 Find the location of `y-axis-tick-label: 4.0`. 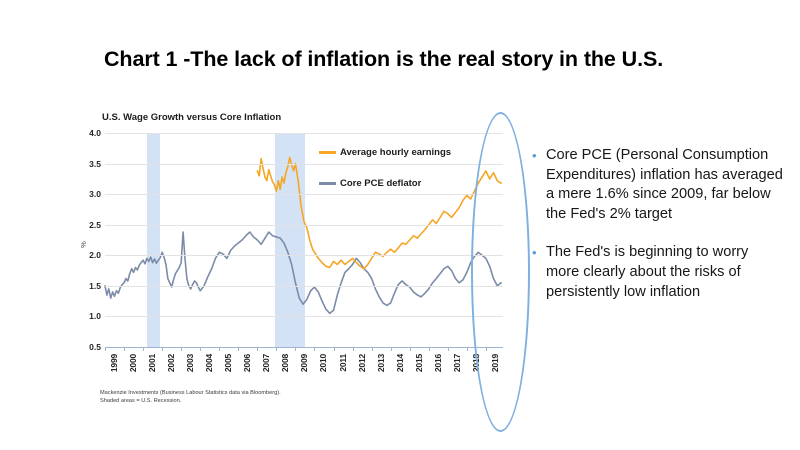

y-axis-tick-label: 4.0 is located at coordinates (95, 133).